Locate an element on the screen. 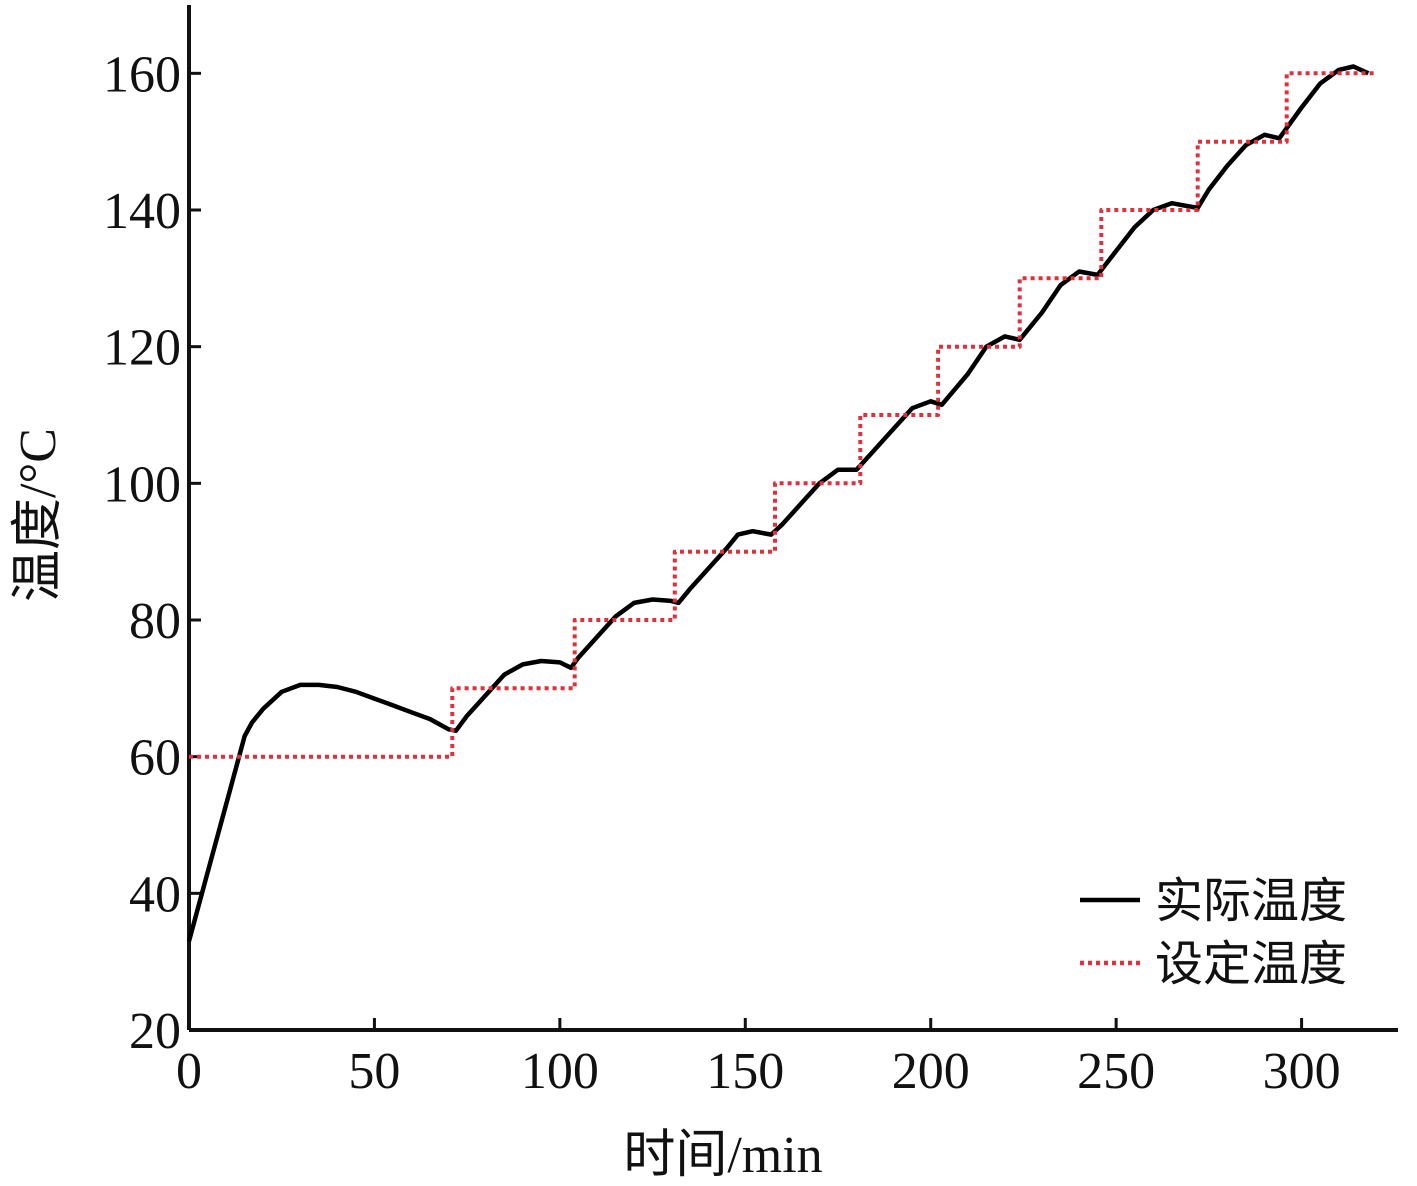 This screenshot has height=1186, width=1417. x-tick-label: 150 is located at coordinates (745, 1071).